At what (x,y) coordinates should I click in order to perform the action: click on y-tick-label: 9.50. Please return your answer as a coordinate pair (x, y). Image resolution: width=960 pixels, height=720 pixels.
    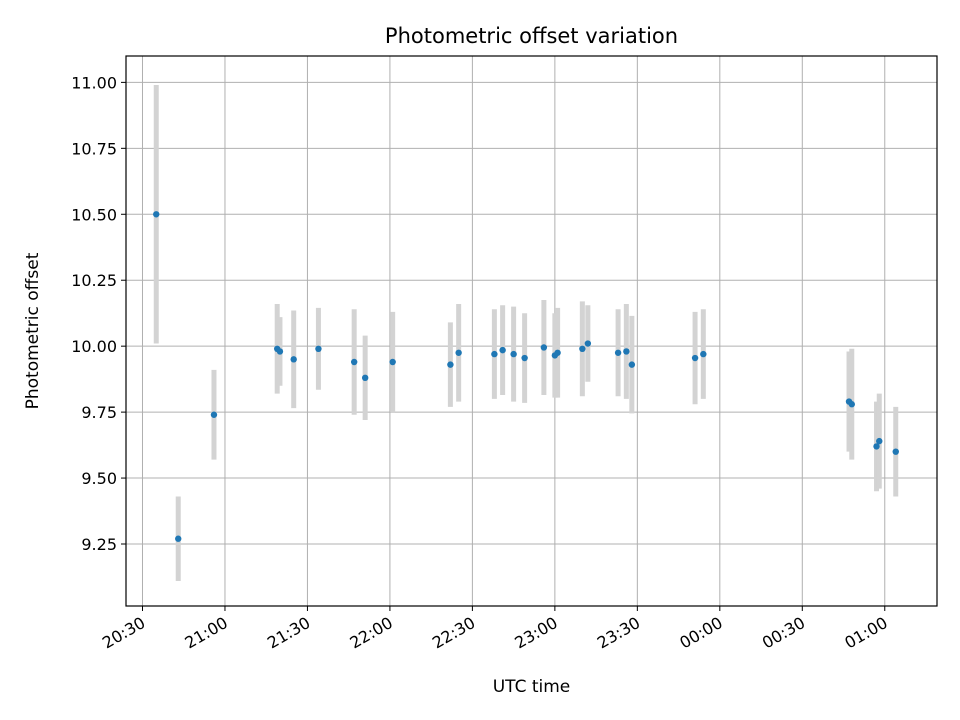
    Looking at the image, I should click on (99, 478).